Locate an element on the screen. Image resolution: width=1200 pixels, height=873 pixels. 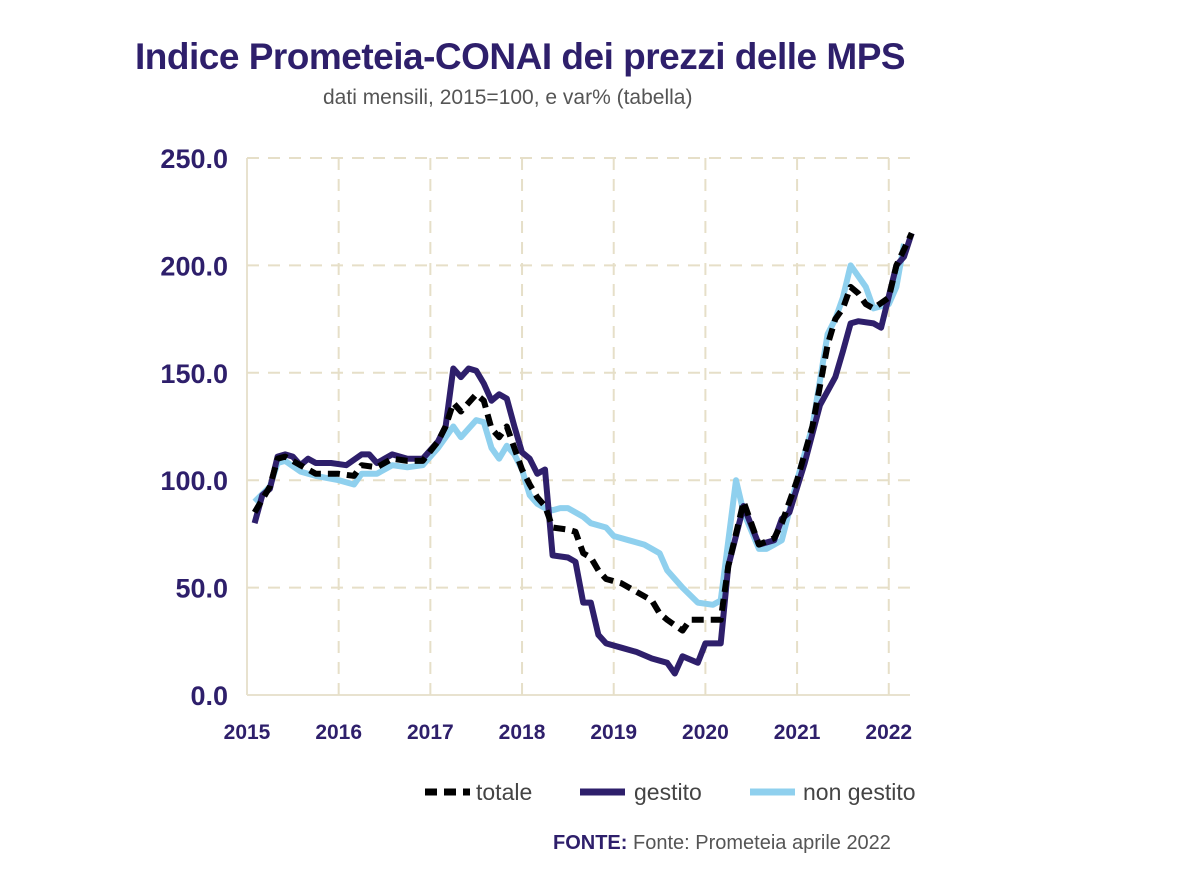
source-text: Fonte: Prometeia aprile 2022 is located at coordinates (762, 843).